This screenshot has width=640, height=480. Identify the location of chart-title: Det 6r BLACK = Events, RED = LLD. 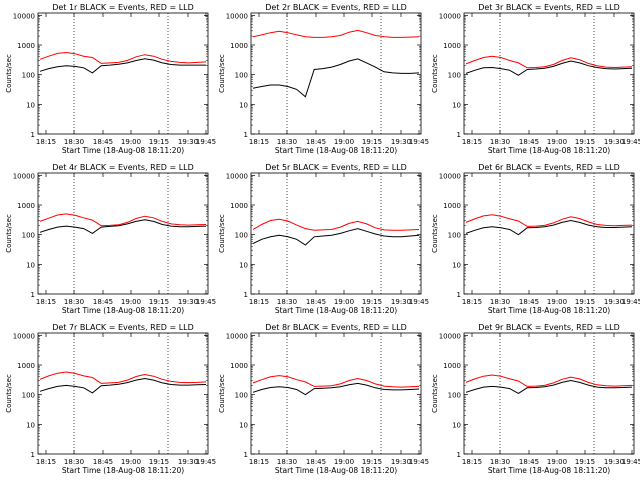
(549, 167).